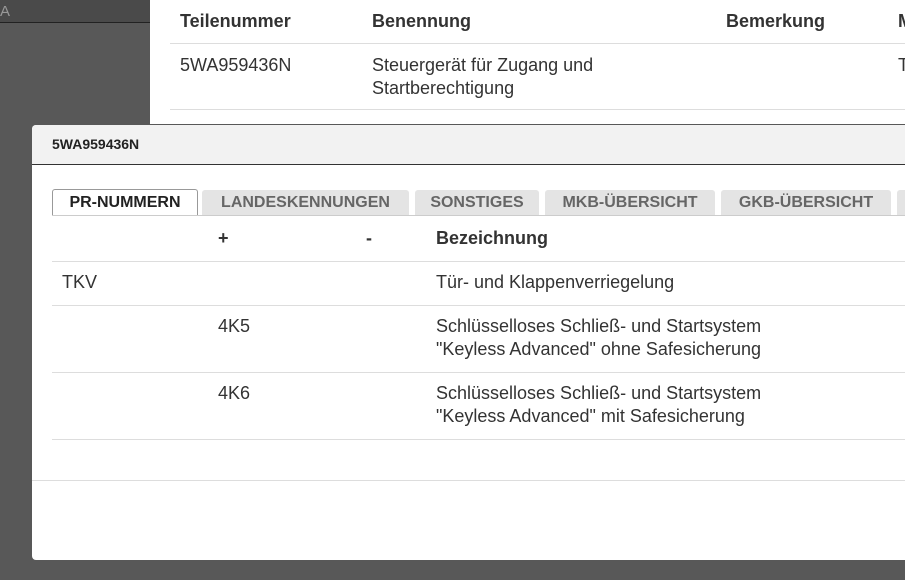 This screenshot has height=580, width=905. I want to click on text-line: Steuergerät für Zugang und, so click(483, 65).